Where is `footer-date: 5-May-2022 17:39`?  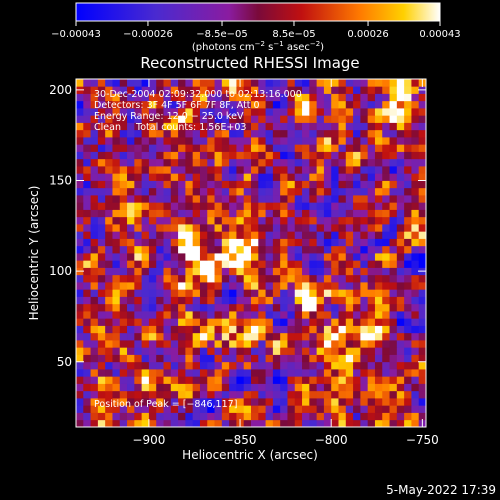 footer-date: 5-May-2022 17:39 is located at coordinates (441, 490).